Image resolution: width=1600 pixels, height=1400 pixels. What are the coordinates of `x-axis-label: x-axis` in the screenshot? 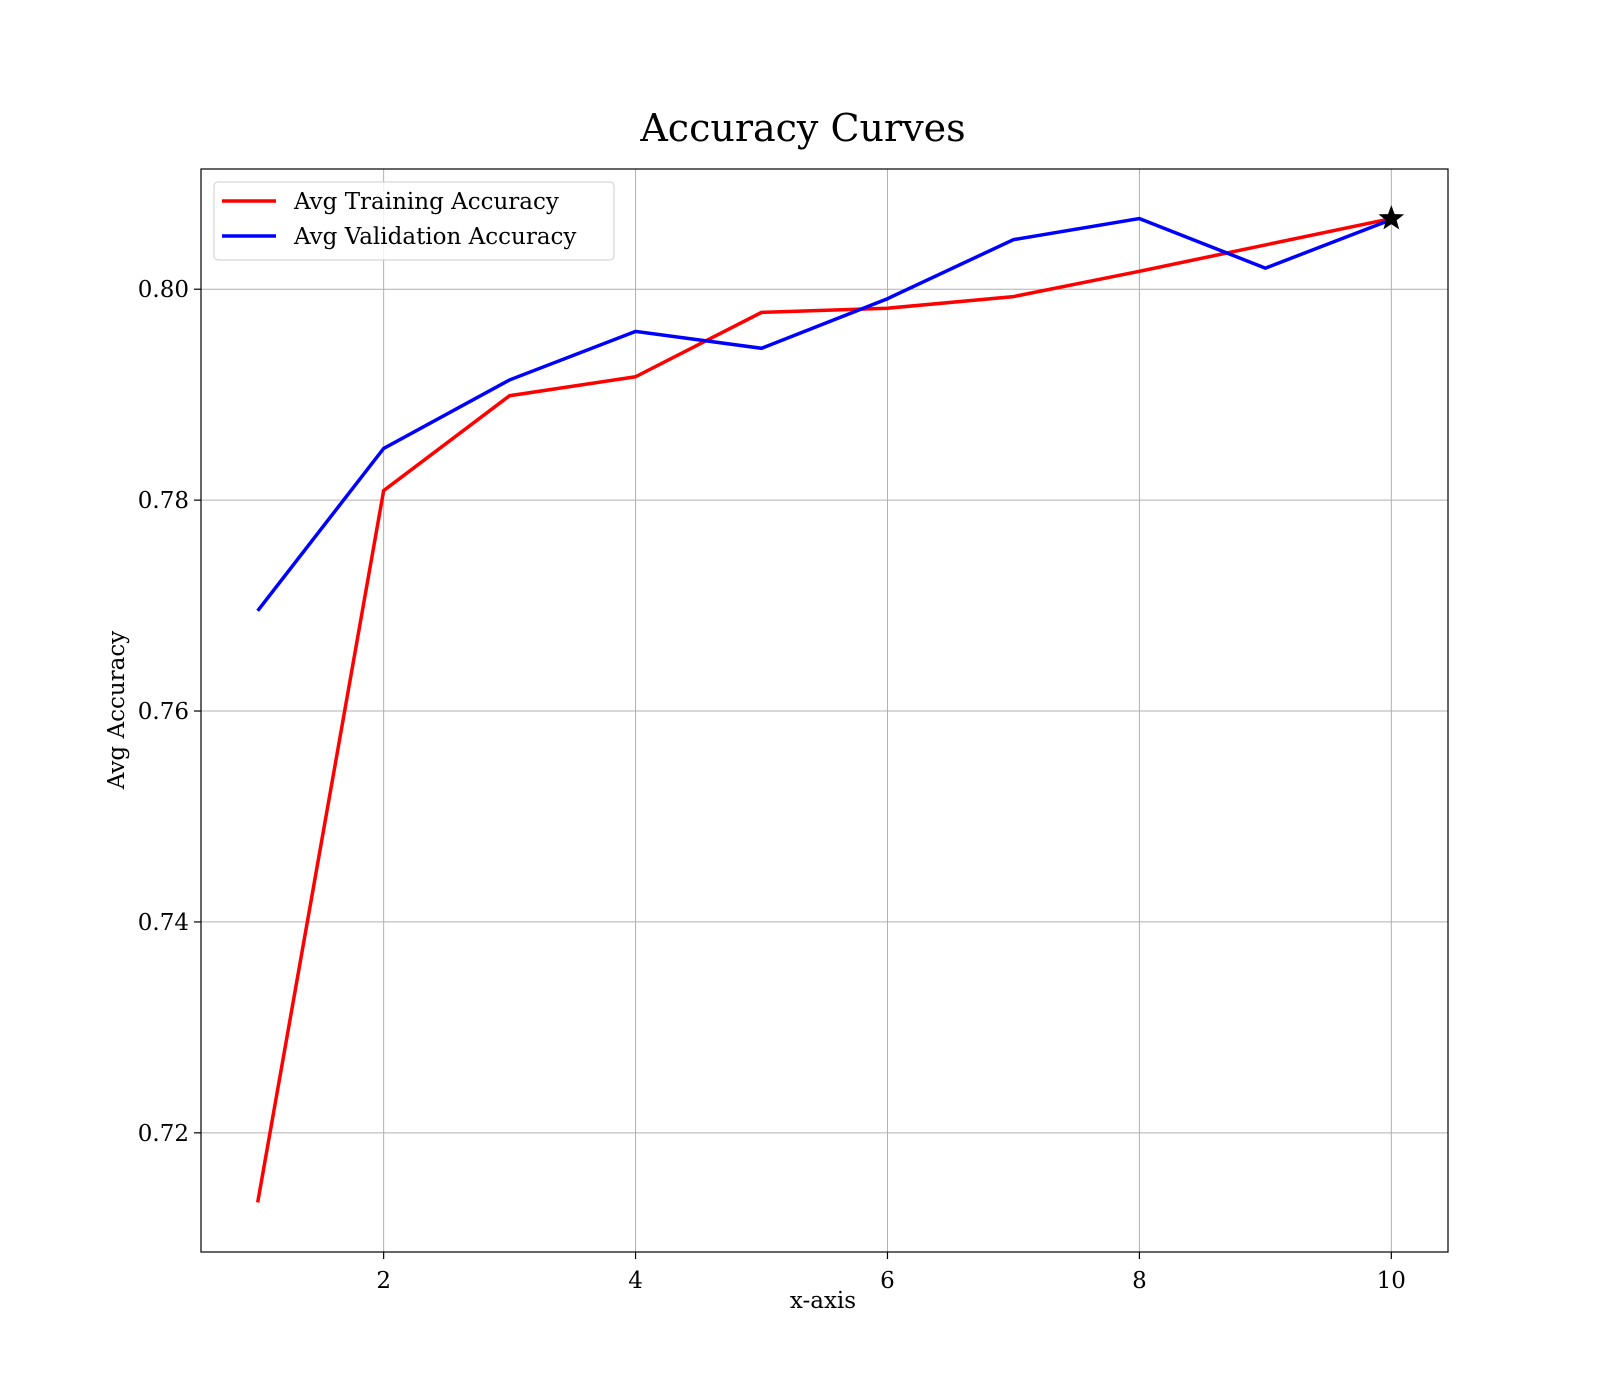 It's located at (823, 1301).